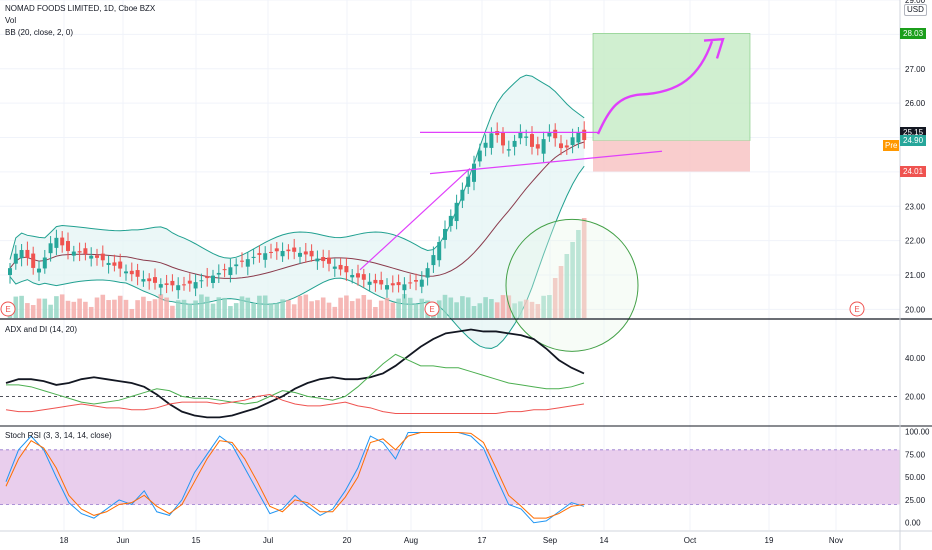  What do you see at coordinates (11, 20) in the screenshot?
I see `volume-legend: Vol` at bounding box center [11, 20].